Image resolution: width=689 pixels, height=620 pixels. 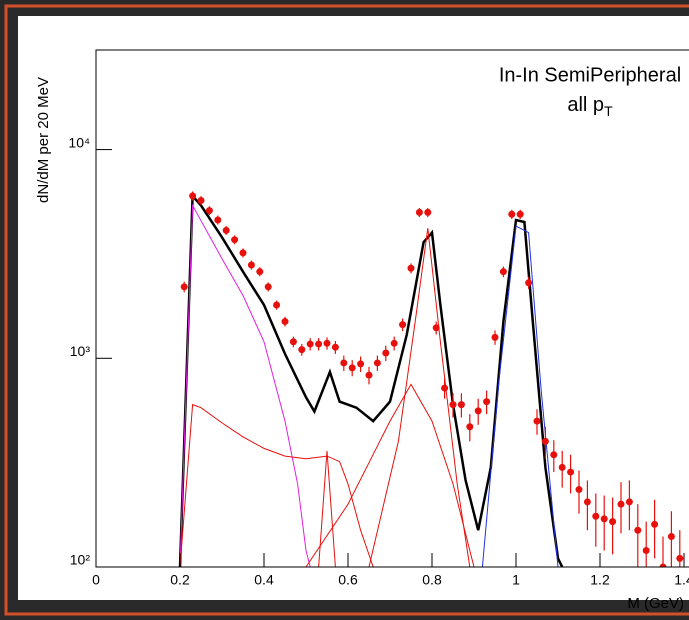 I want to click on x-tick-label: 0, so click(x=96, y=580).